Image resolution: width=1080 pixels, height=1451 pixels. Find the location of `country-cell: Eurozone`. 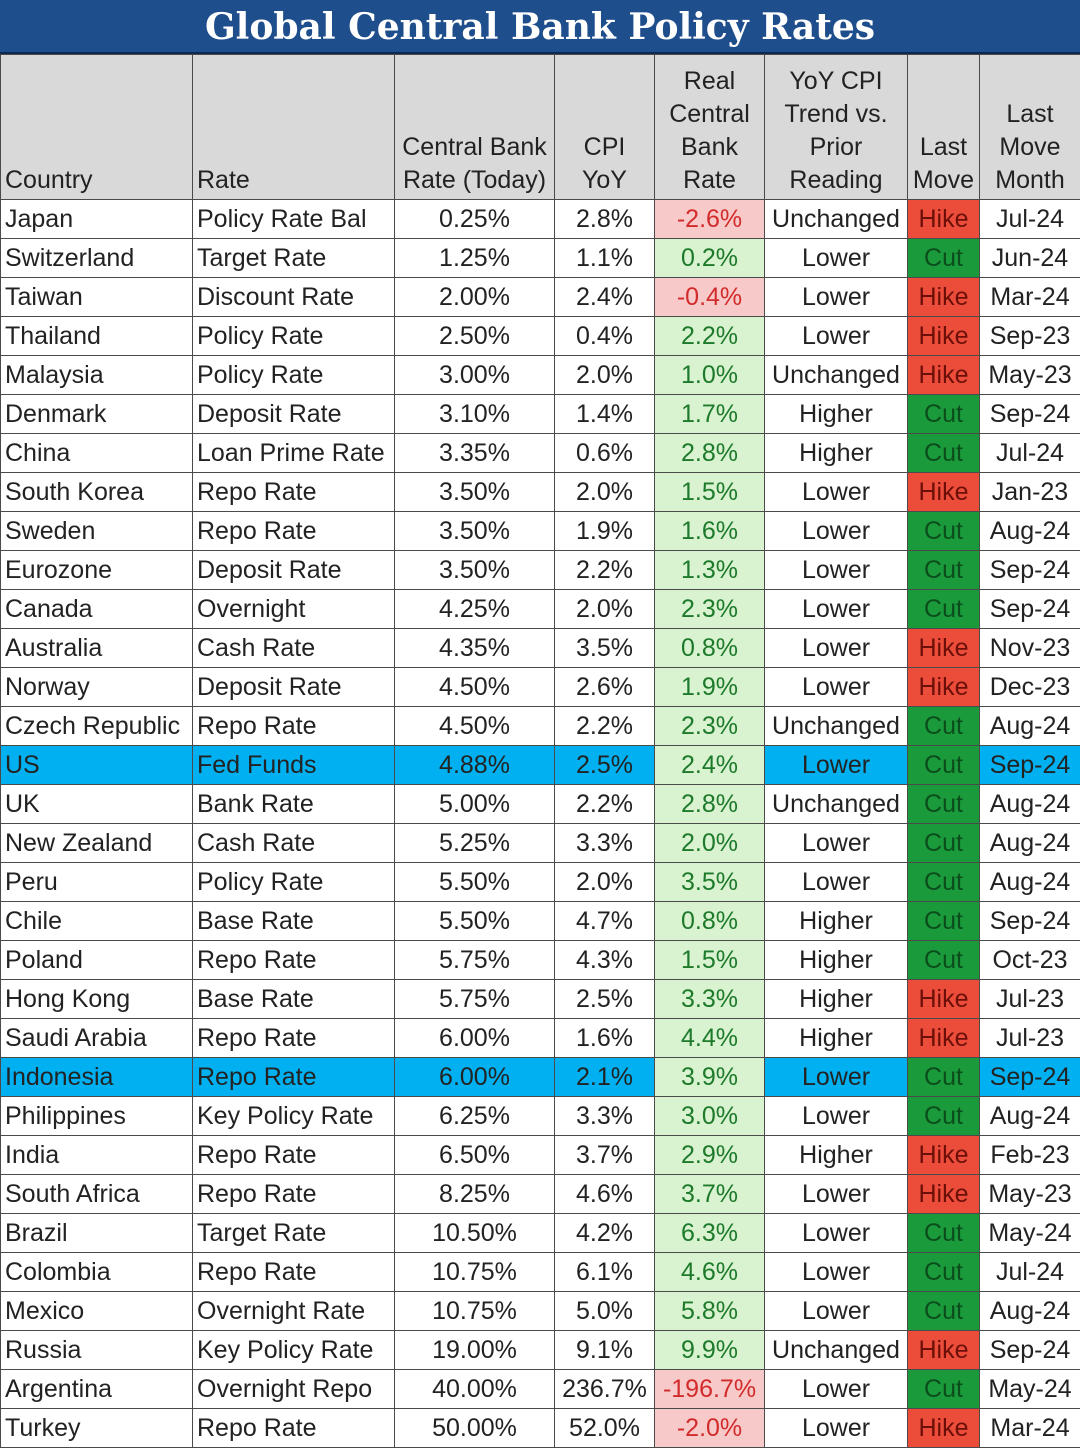

country-cell: Eurozone is located at coordinates (96, 570).